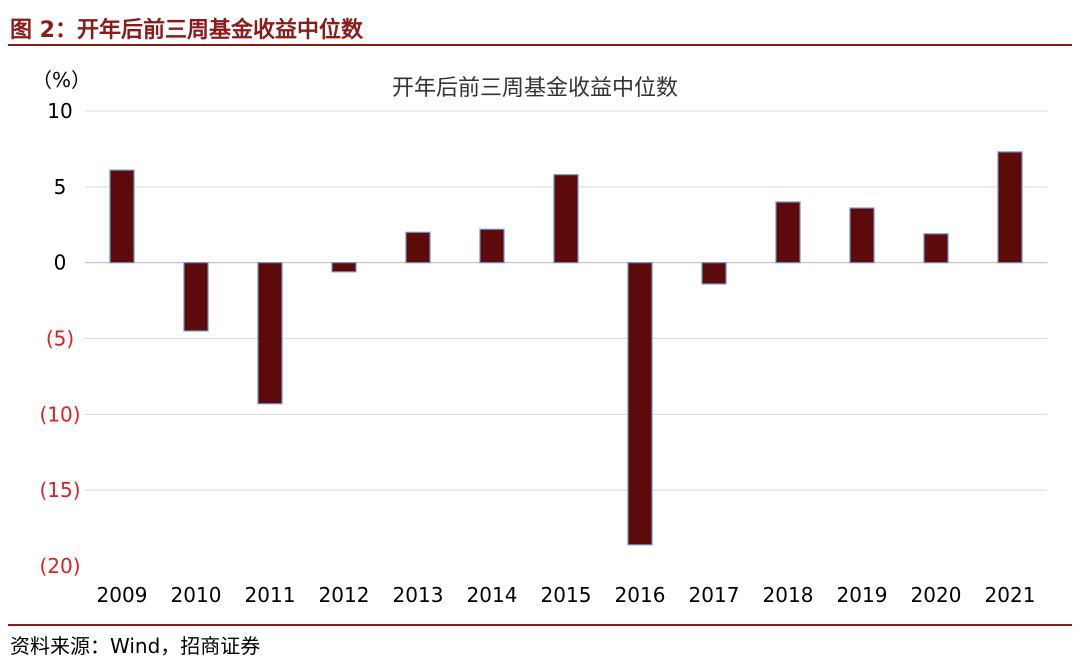 This screenshot has height=665, width=1080. What do you see at coordinates (862, 235) in the screenshot?
I see `bar-2019` at bounding box center [862, 235].